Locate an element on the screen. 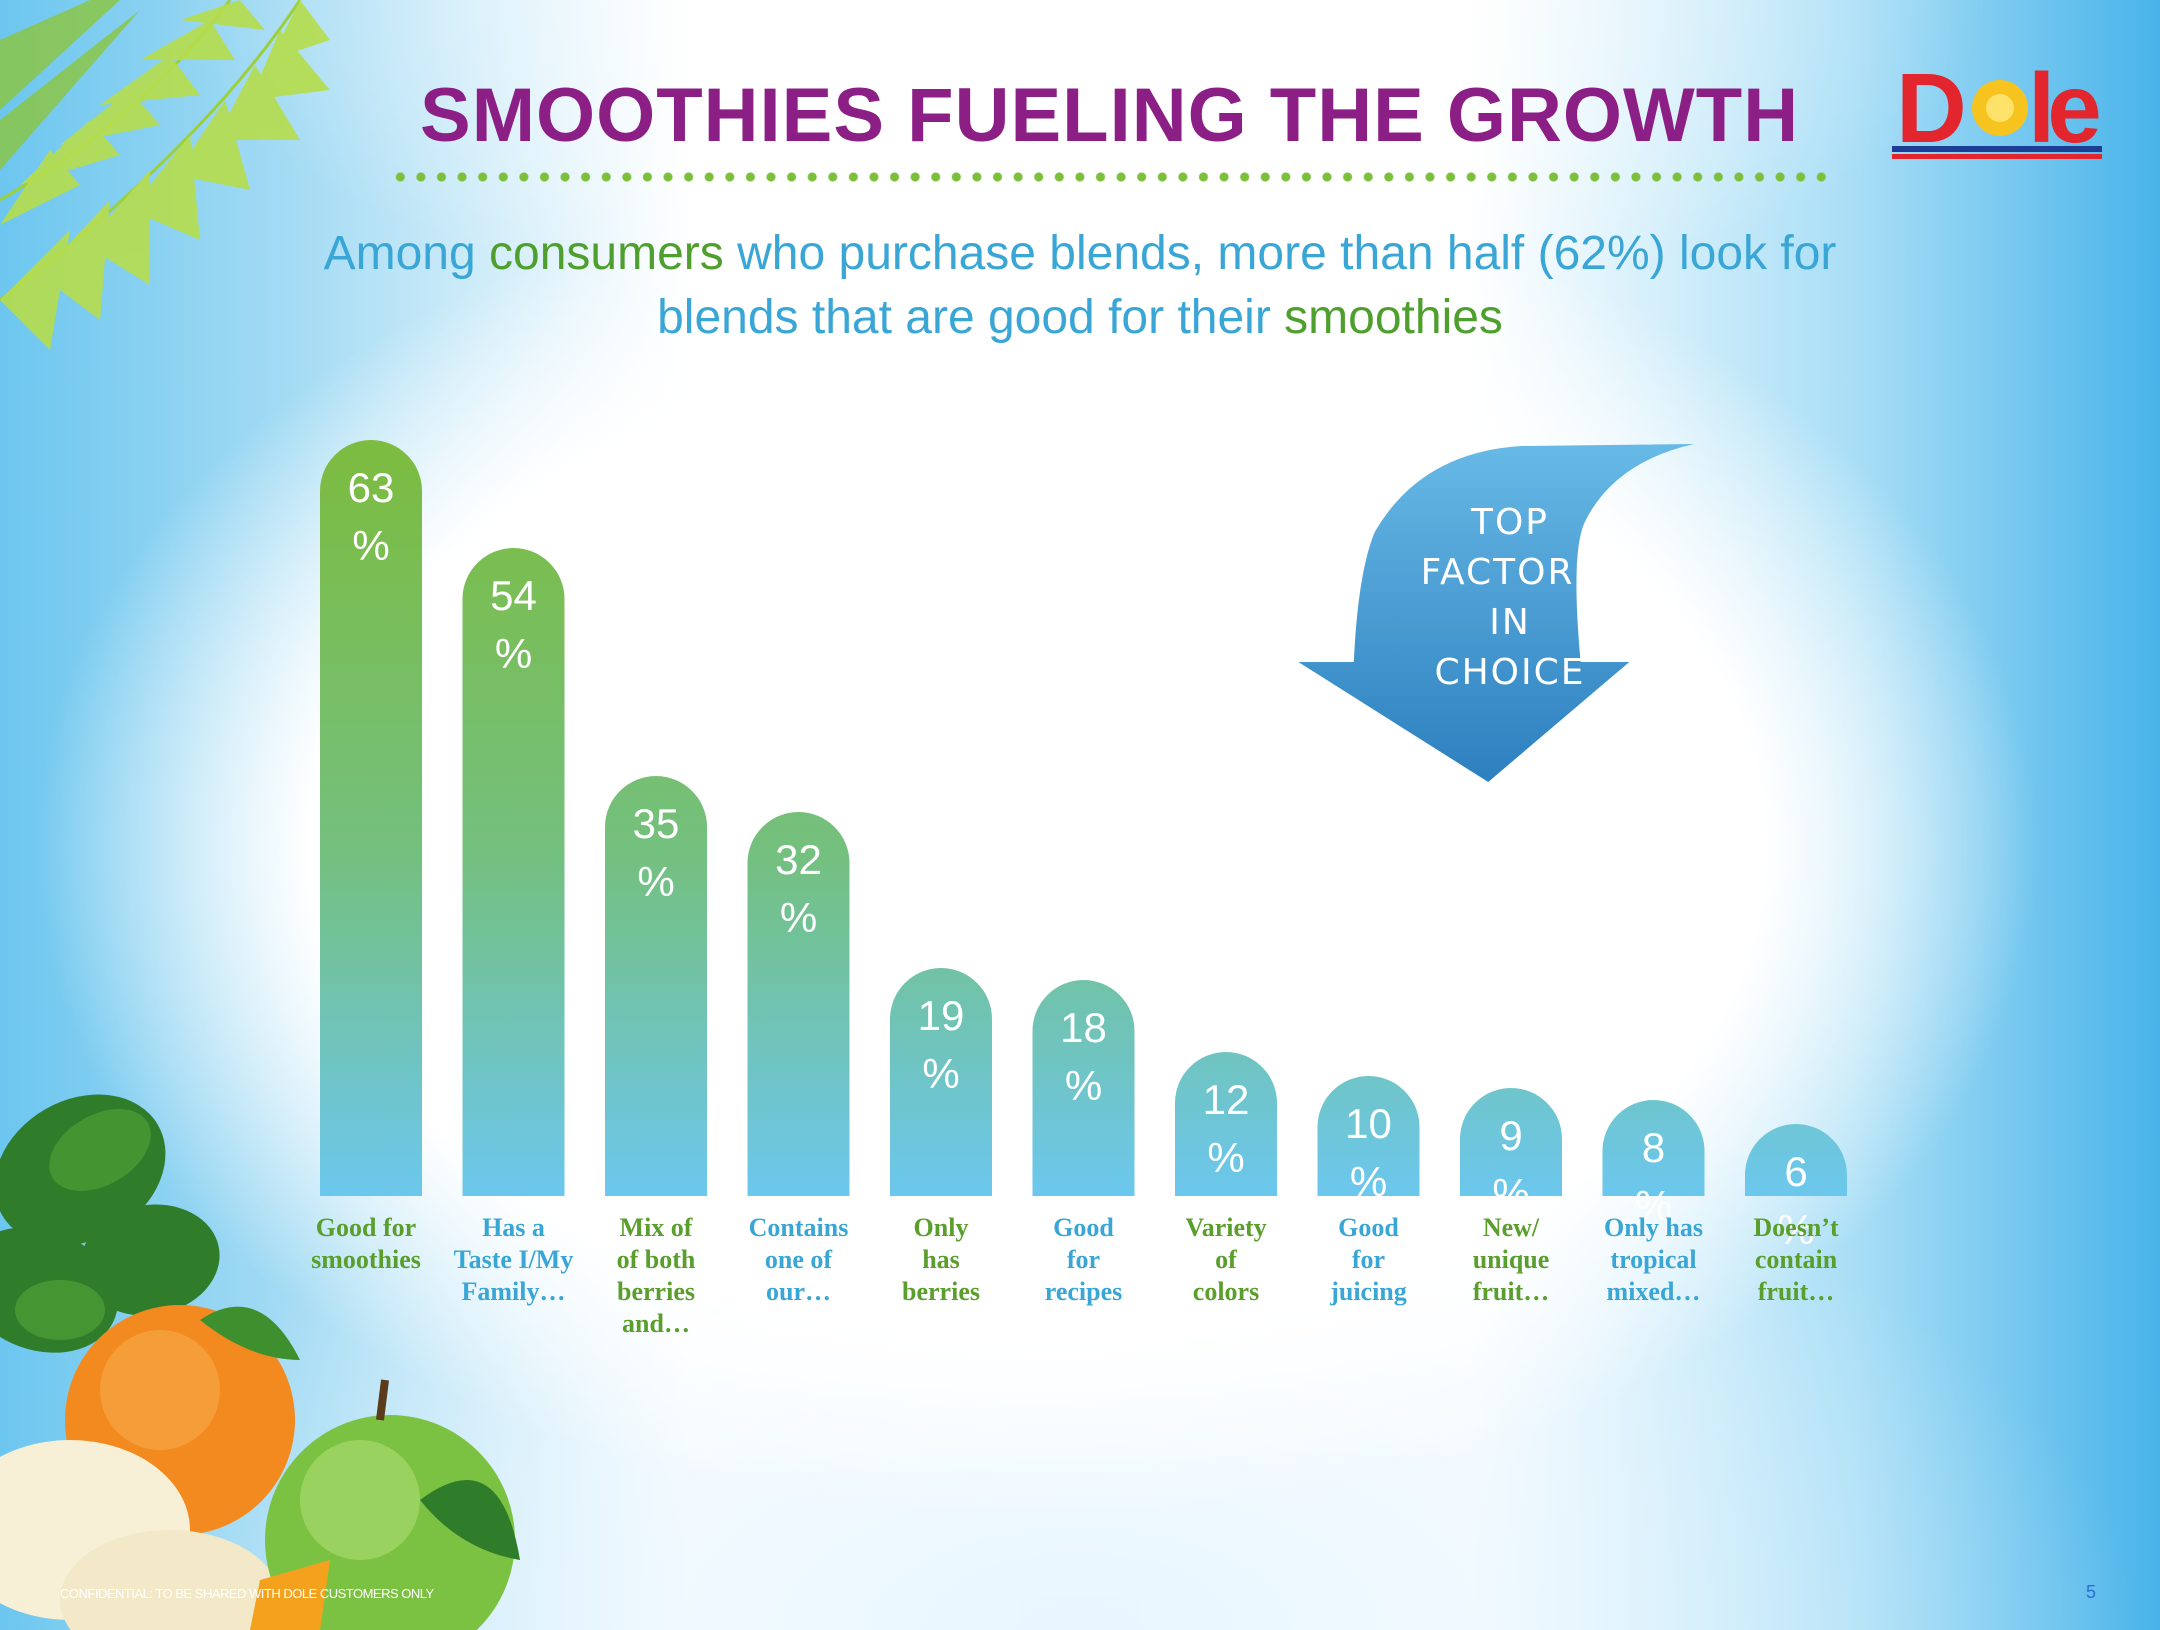 The width and height of the screenshot is (2160, 1630). category-label: New/ is located at coordinates (1511, 1227).